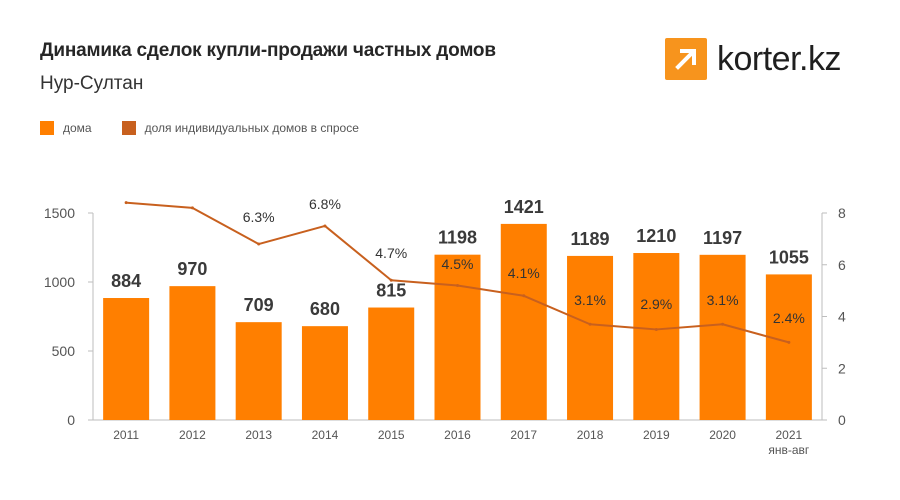 This screenshot has width=900, height=500. Describe the element at coordinates (192, 435) in the screenshot. I see `x-tick-label: 2012` at that location.